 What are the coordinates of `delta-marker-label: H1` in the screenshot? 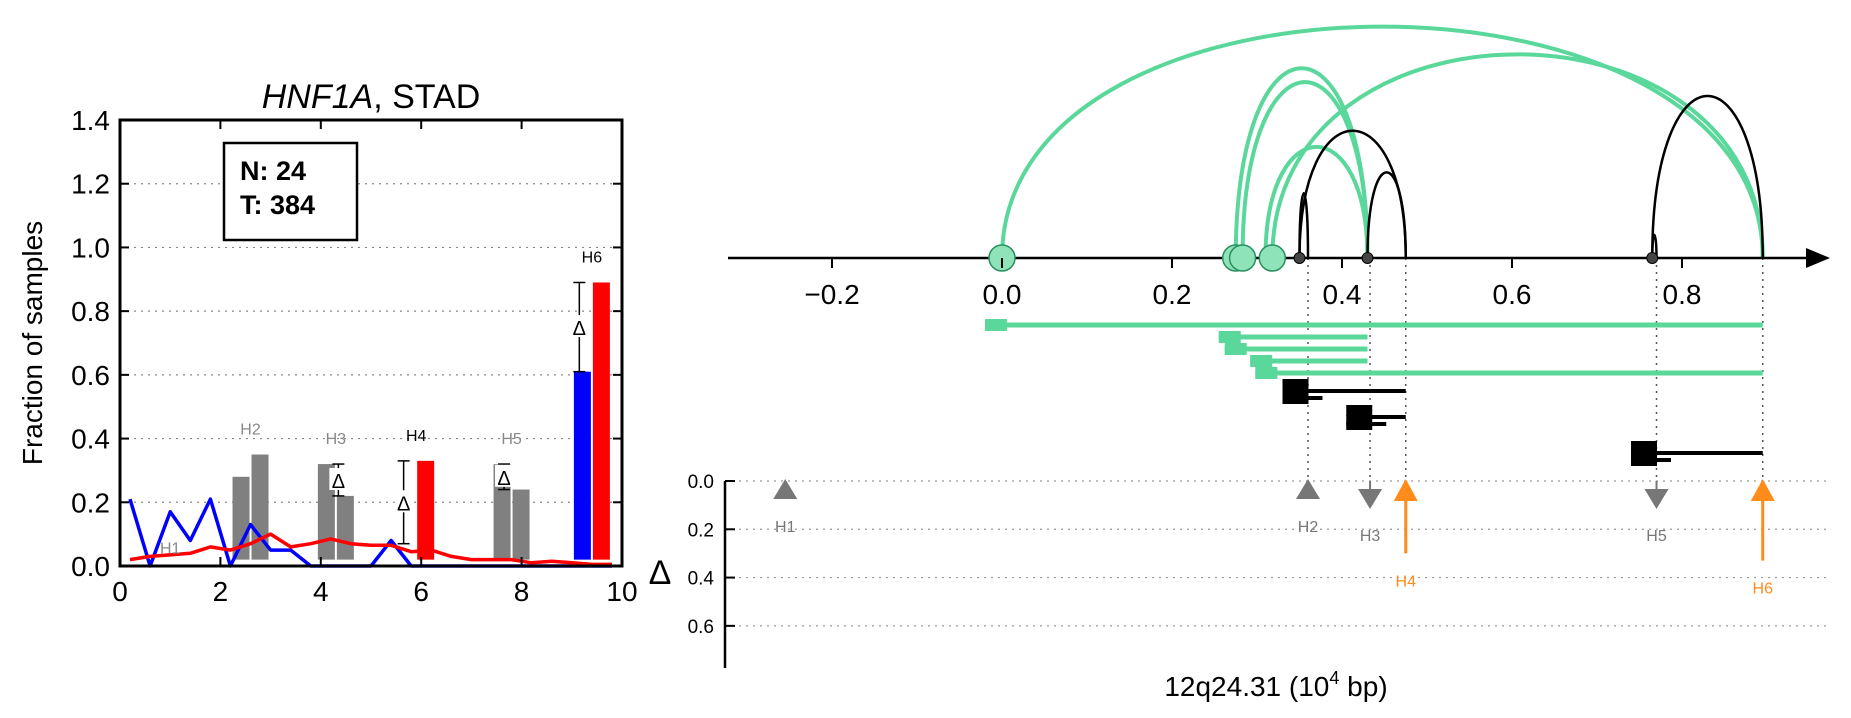 It's located at (785, 527).